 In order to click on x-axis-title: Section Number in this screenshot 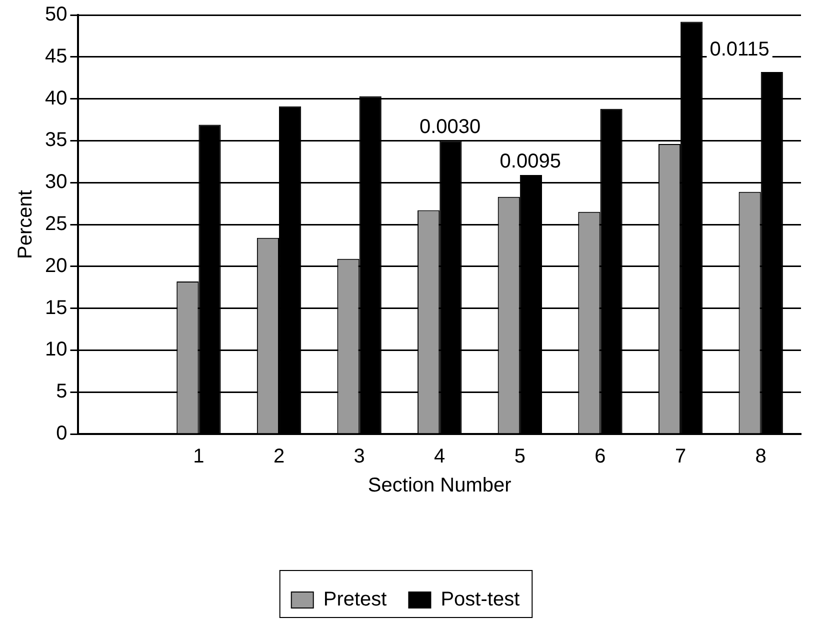, I will do `click(440, 485)`.